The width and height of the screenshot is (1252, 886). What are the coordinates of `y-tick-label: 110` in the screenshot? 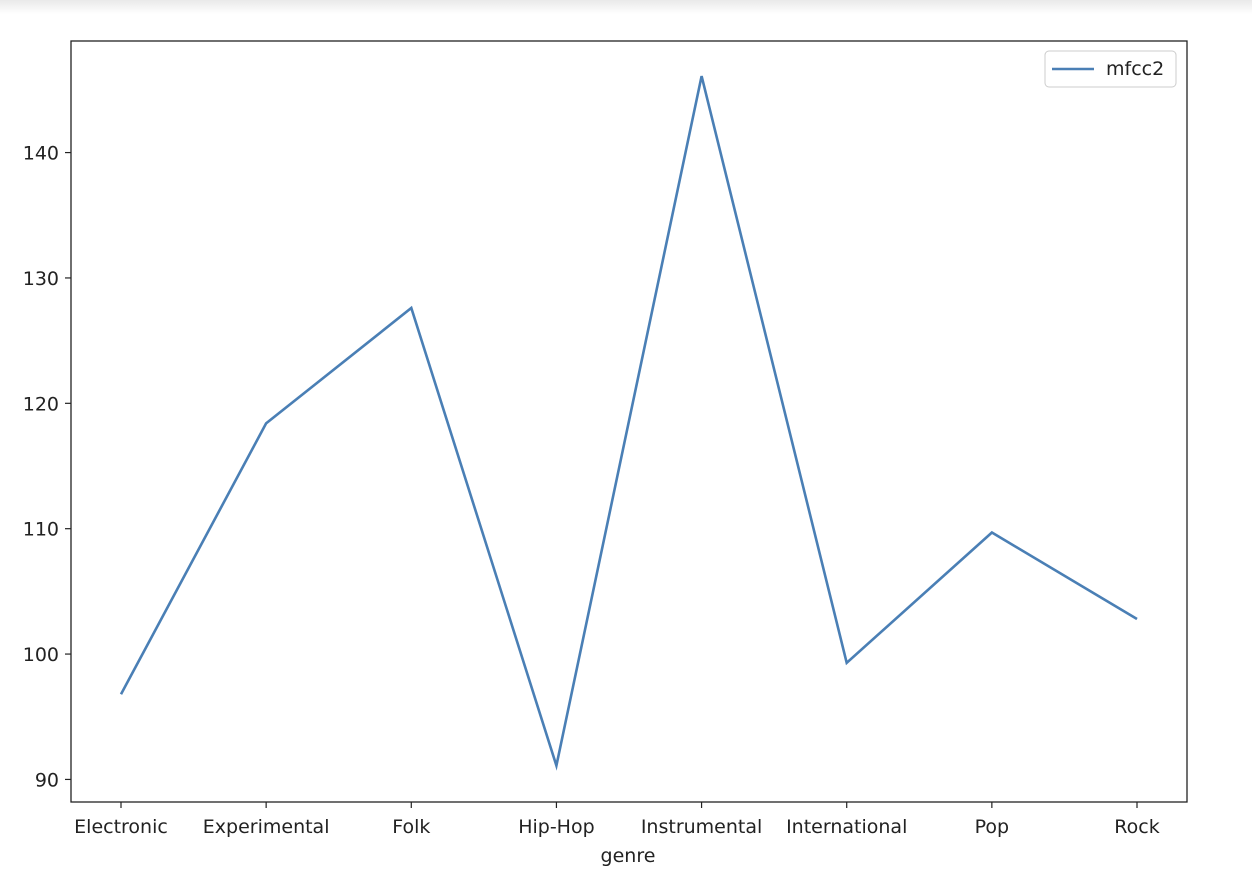 It's located at (41, 530).